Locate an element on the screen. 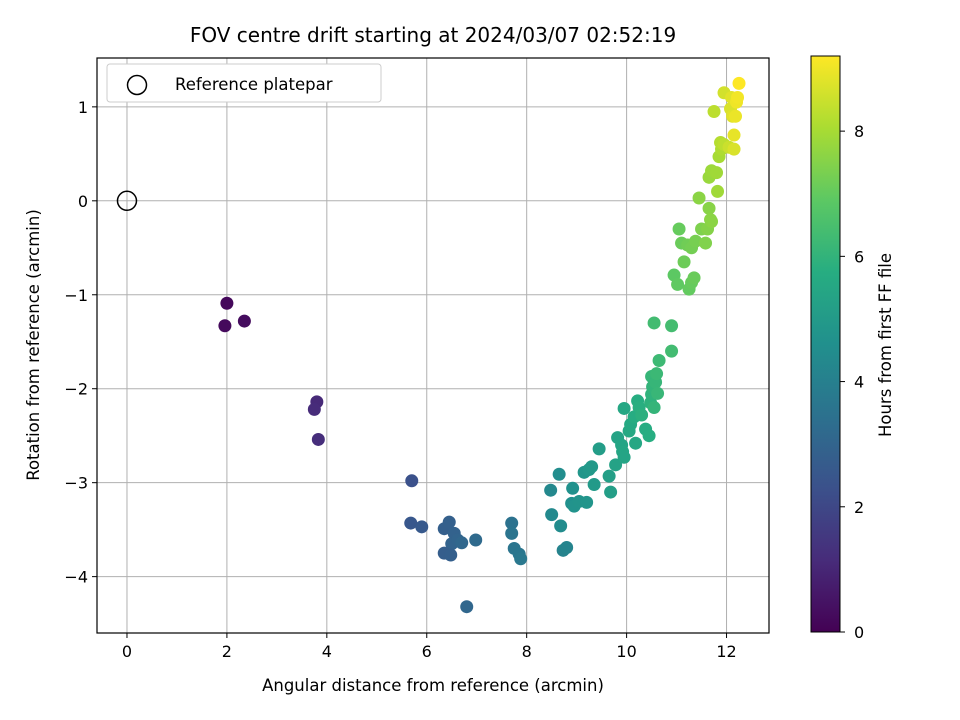 Image resolution: width=960 pixels, height=720 pixels. x-tick-label: 4 is located at coordinates (327, 651).